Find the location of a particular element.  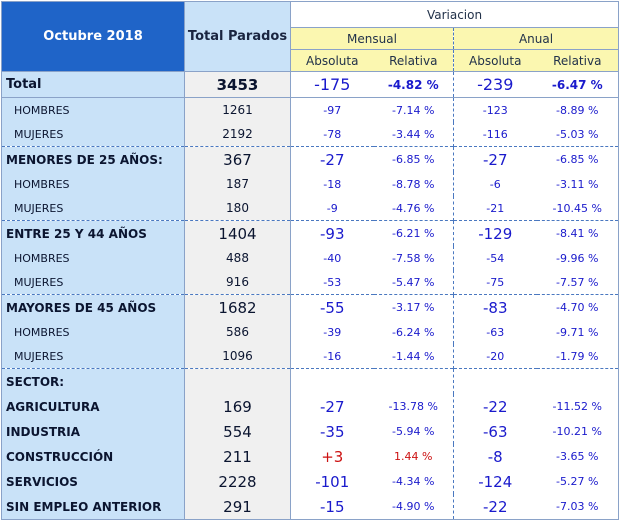

mensual-absoluta-cell: -55 is located at coordinates (332, 307).